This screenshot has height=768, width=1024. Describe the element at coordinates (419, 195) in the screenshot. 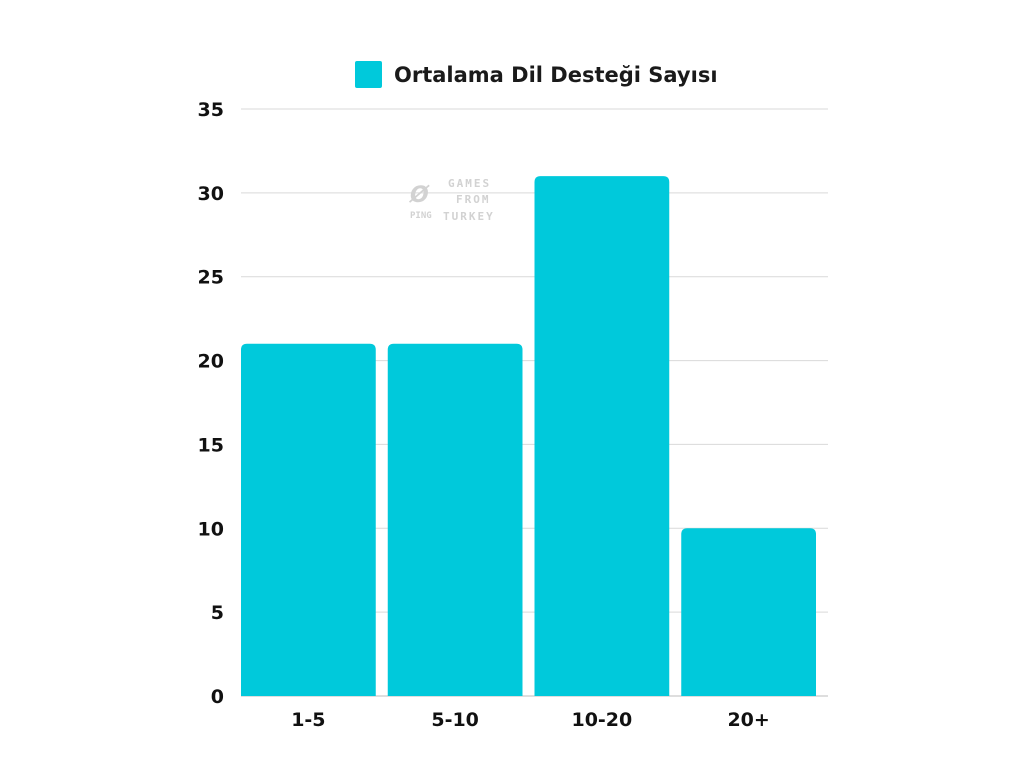

I see `watermark-symbol: Ø` at that location.